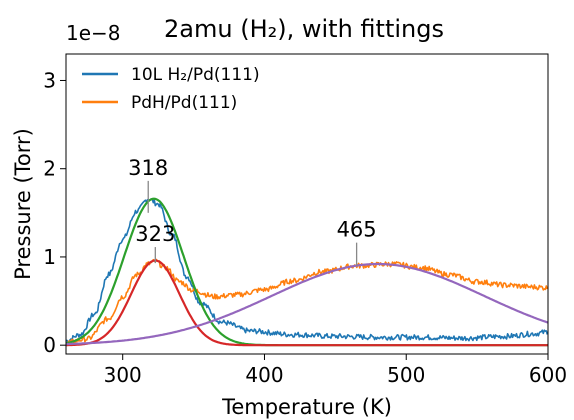  What do you see at coordinates (155, 234) in the screenshot?
I see `peak-annotation: 323` at bounding box center [155, 234].